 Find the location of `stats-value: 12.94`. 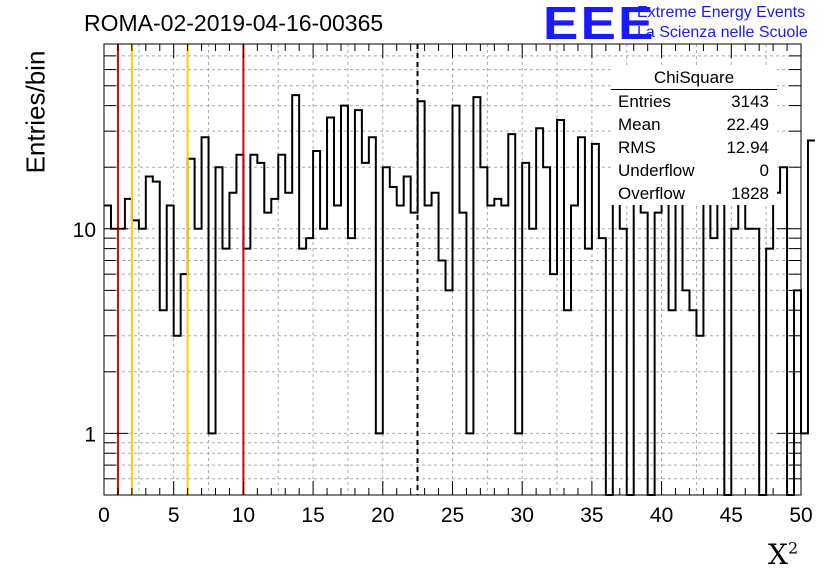

stats-value: 12.94 is located at coordinates (747, 147).